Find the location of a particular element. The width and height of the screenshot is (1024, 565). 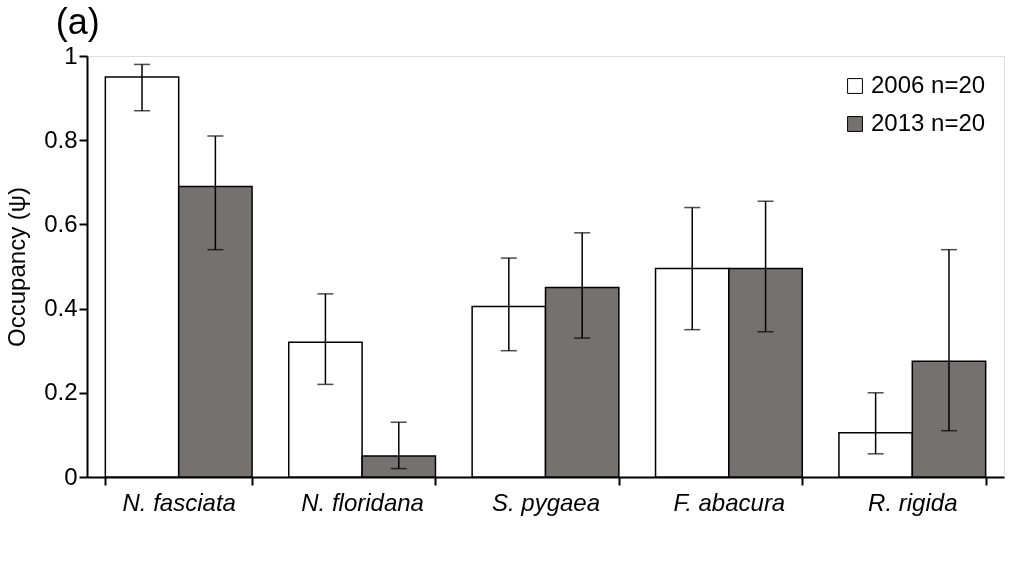

legend-label: 2006 n=20 is located at coordinates (928, 84).